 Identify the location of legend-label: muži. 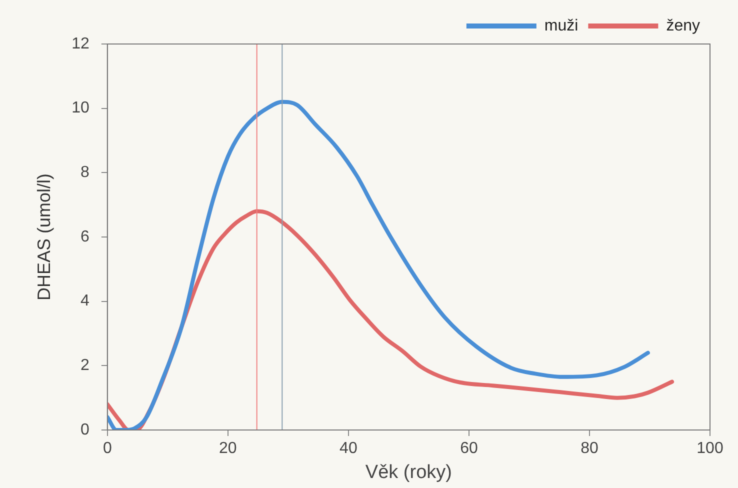
(561, 25).